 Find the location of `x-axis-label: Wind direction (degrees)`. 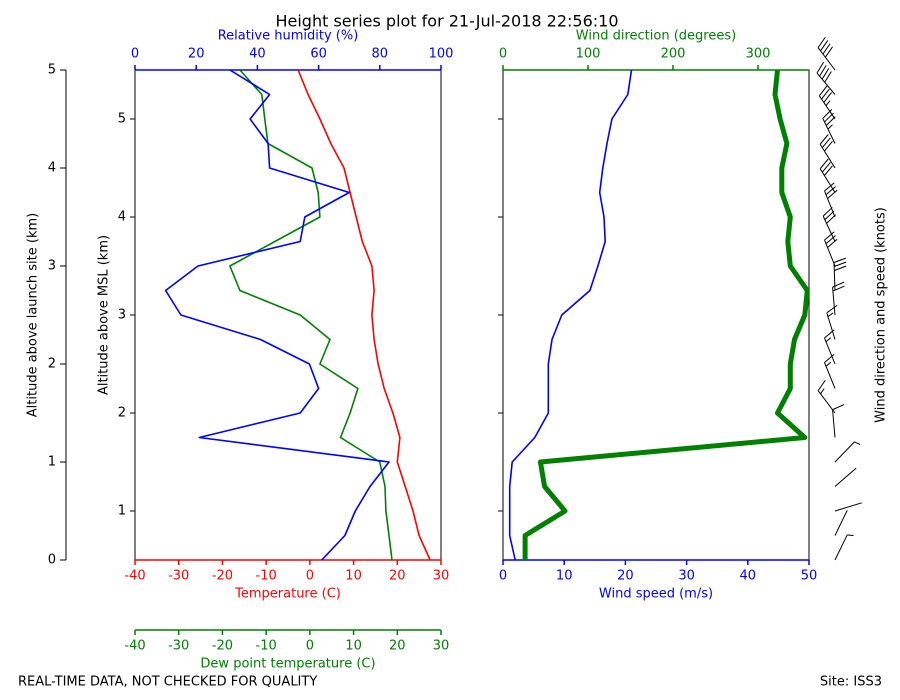

x-axis-label: Wind direction (degrees) is located at coordinates (656, 36).